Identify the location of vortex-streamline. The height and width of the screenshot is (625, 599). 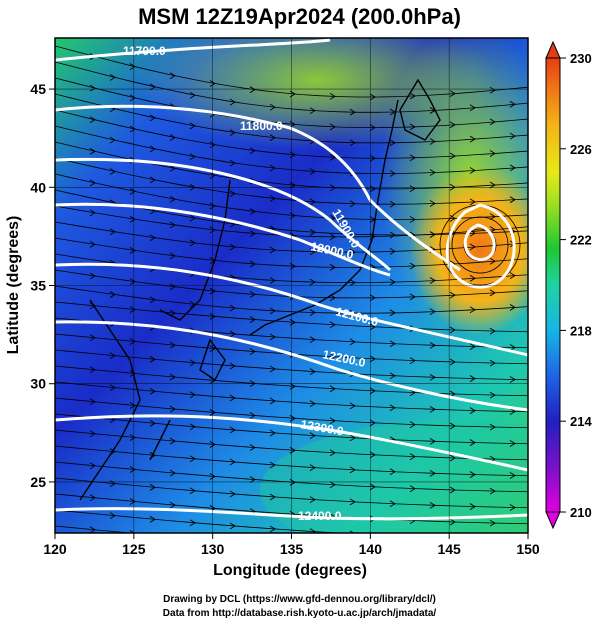
(480, 245).